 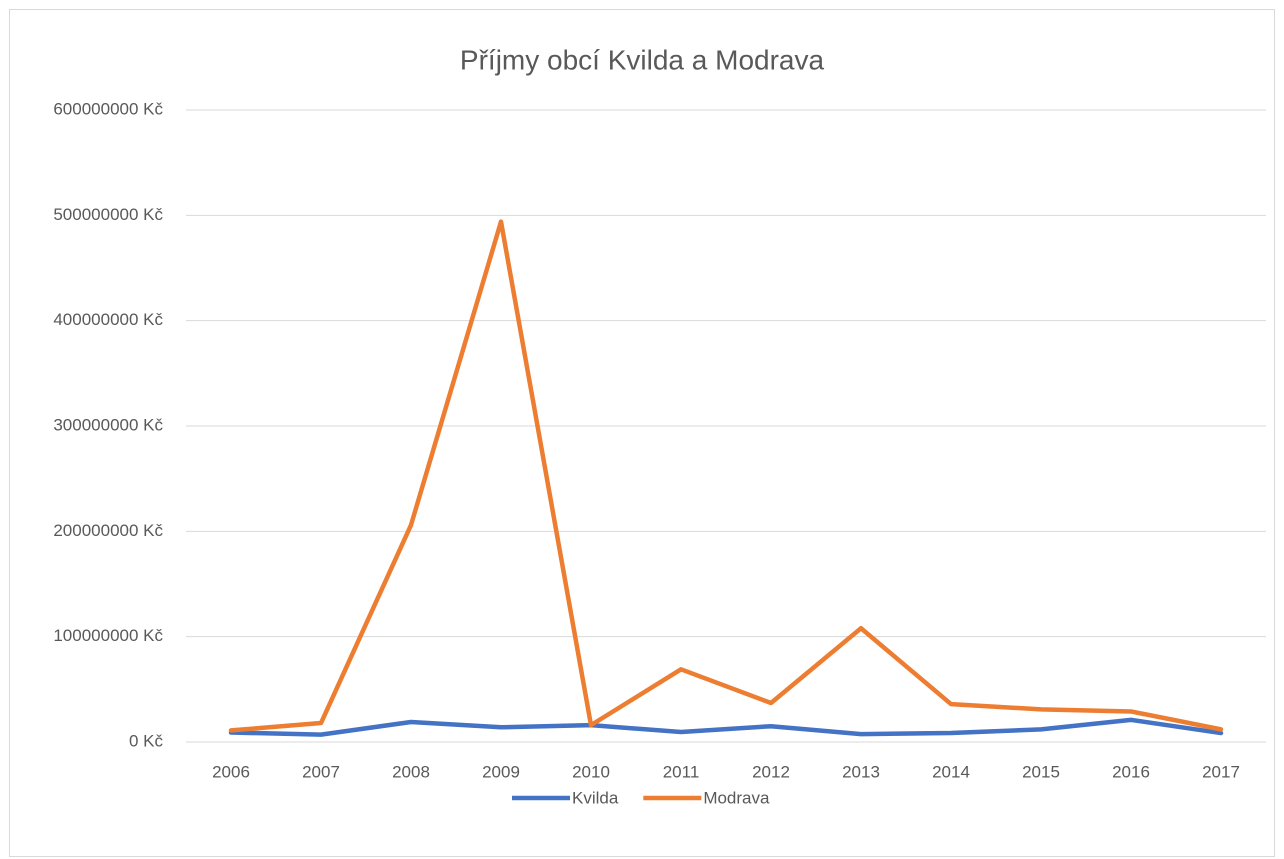 What do you see at coordinates (108, 214) in the screenshot?
I see `y-tick-label: 500000000 Kč` at bounding box center [108, 214].